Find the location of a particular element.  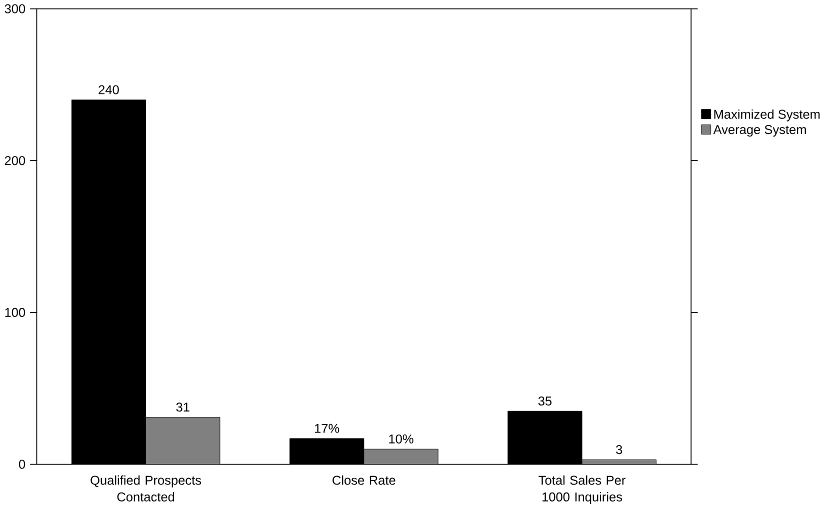

data-label: 35 is located at coordinates (545, 401).